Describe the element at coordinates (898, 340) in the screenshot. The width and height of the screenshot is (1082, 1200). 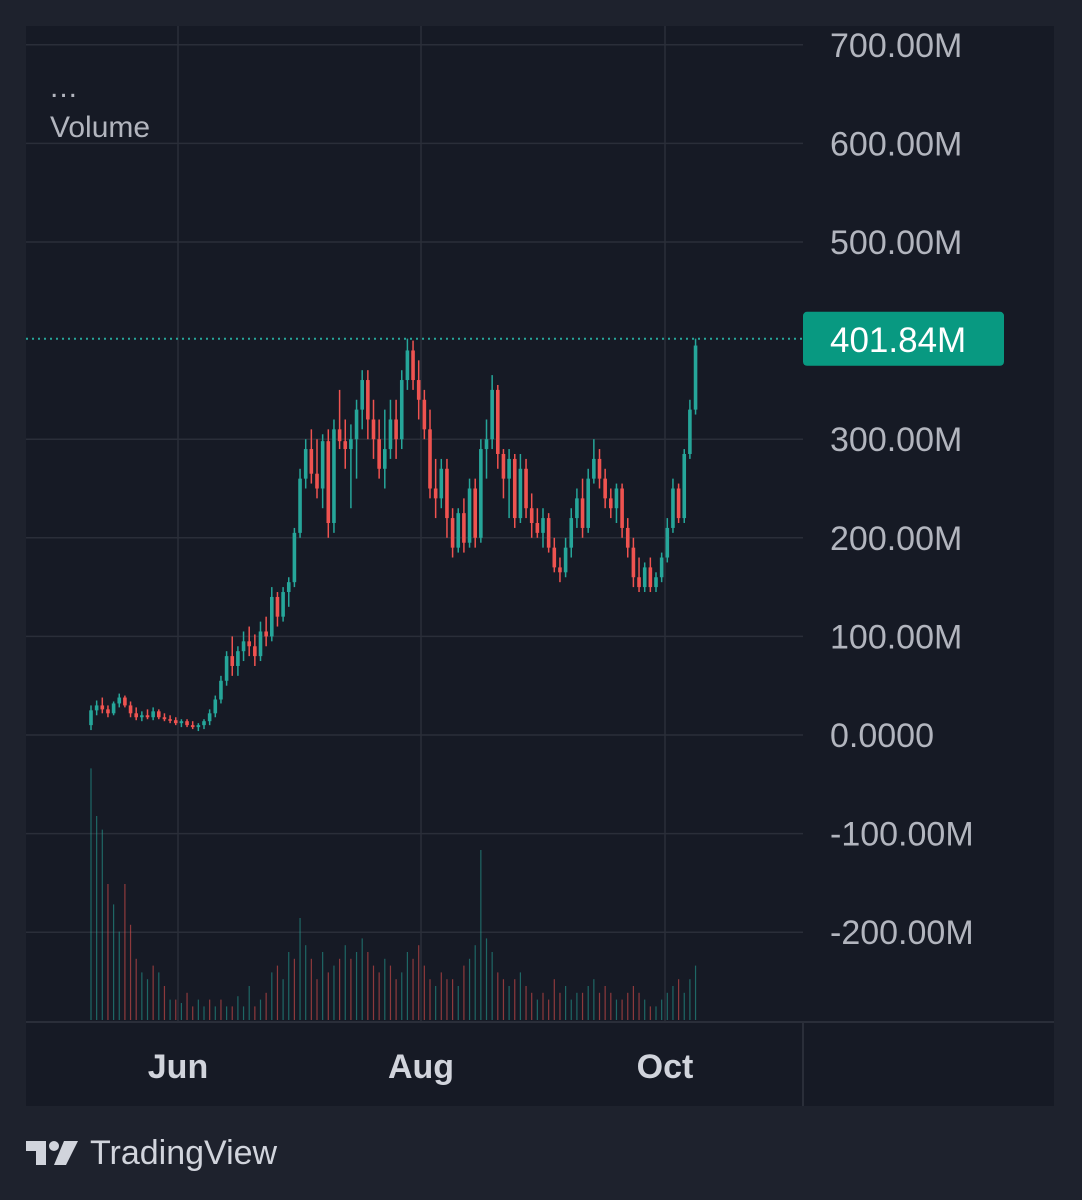
I see `last-price-label: 401.84M` at that location.